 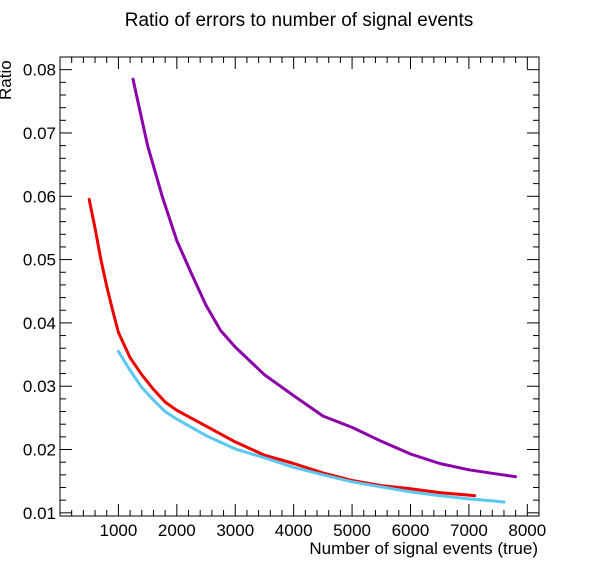 I want to click on y-tick-label: 0.07, so click(x=39, y=133).